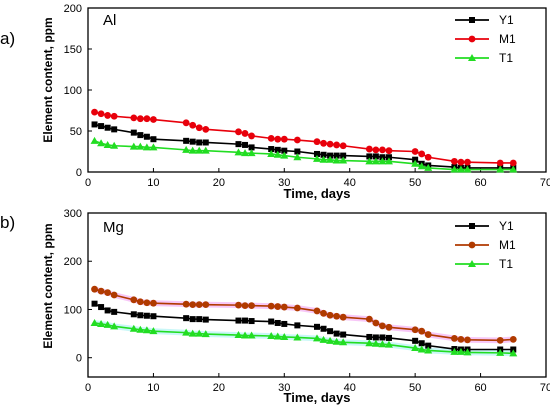 This screenshot has width=550, height=409. What do you see at coordinates (472, 57) in the screenshot?
I see `panel-a-legend-marker-t1` at bounding box center [472, 57].